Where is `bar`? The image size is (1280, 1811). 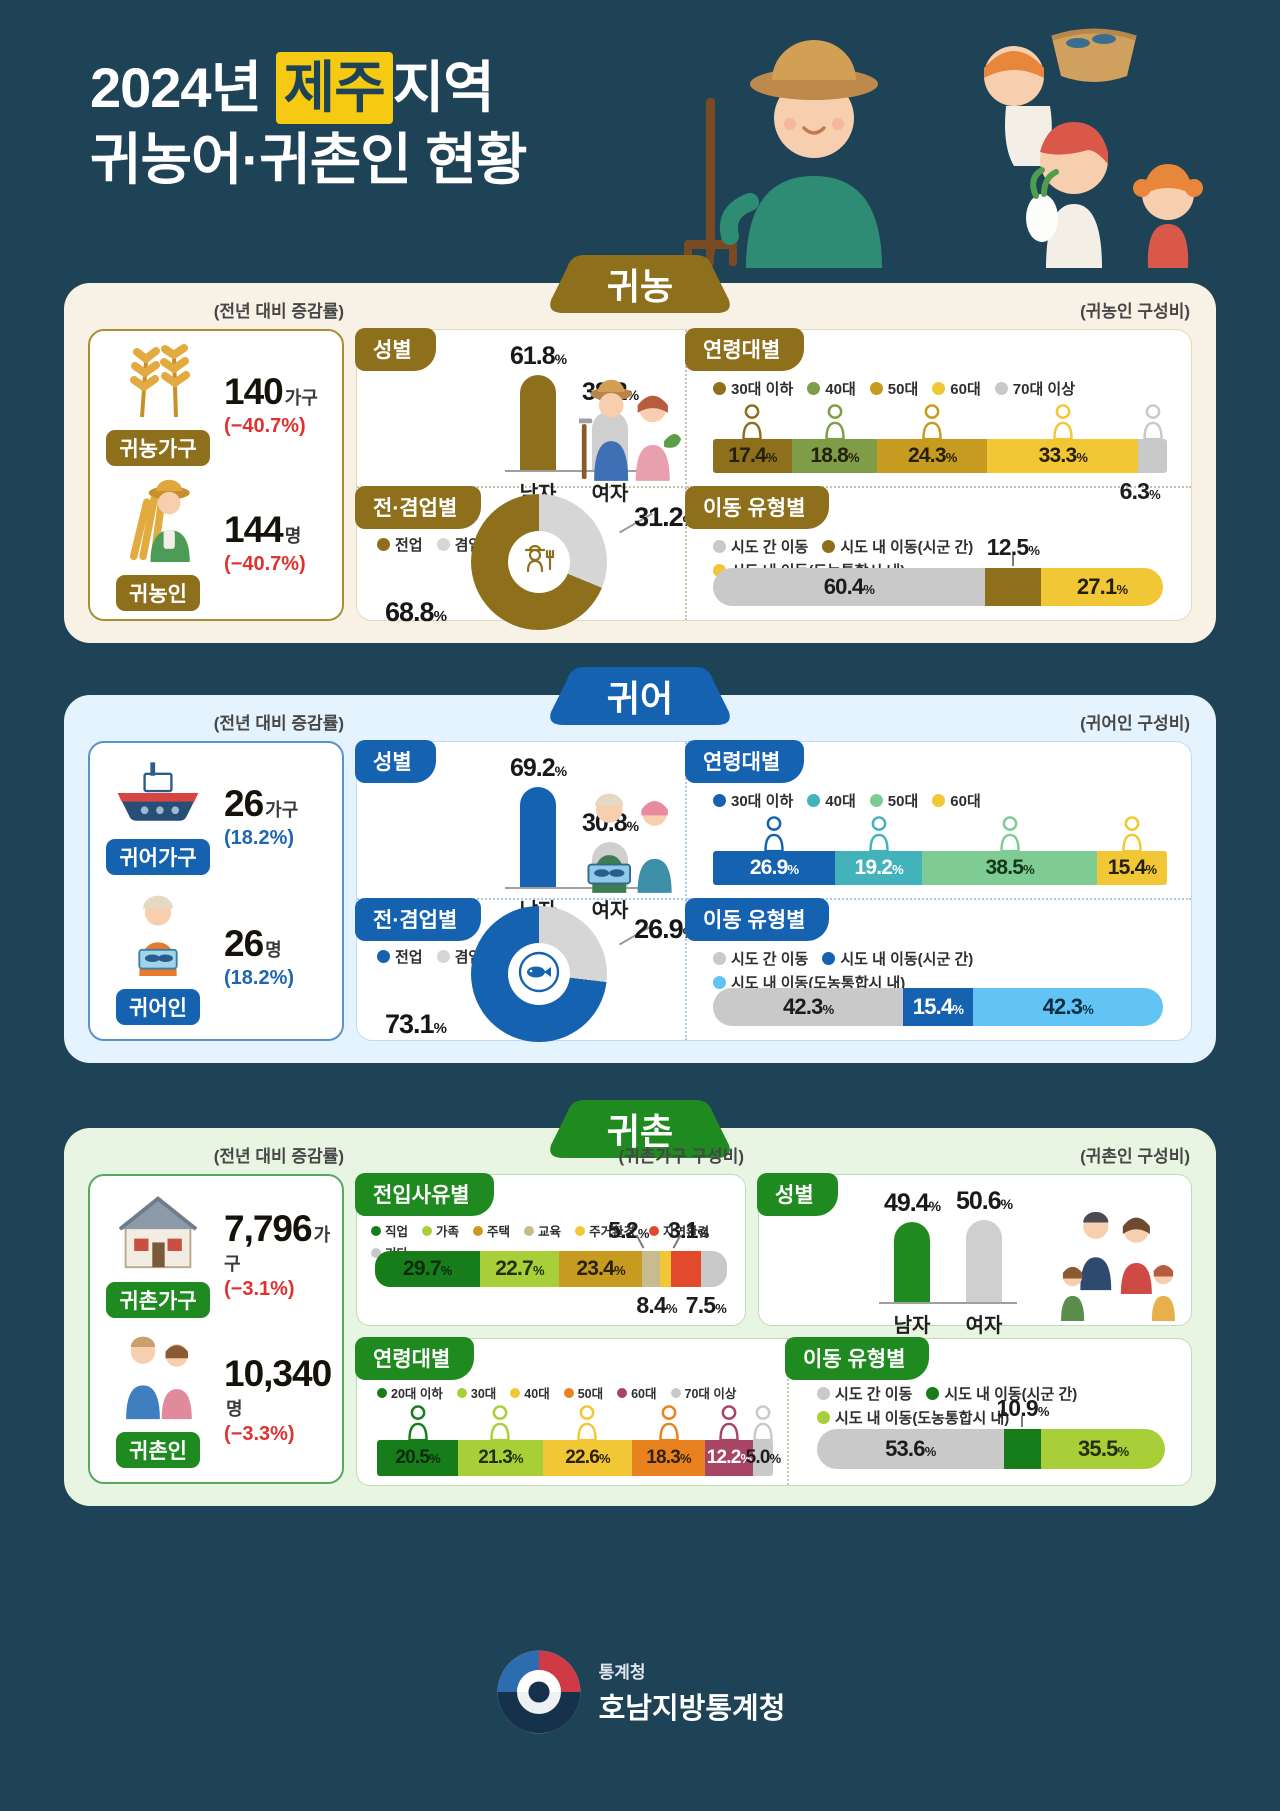
bar is located at coordinates (538, 837).